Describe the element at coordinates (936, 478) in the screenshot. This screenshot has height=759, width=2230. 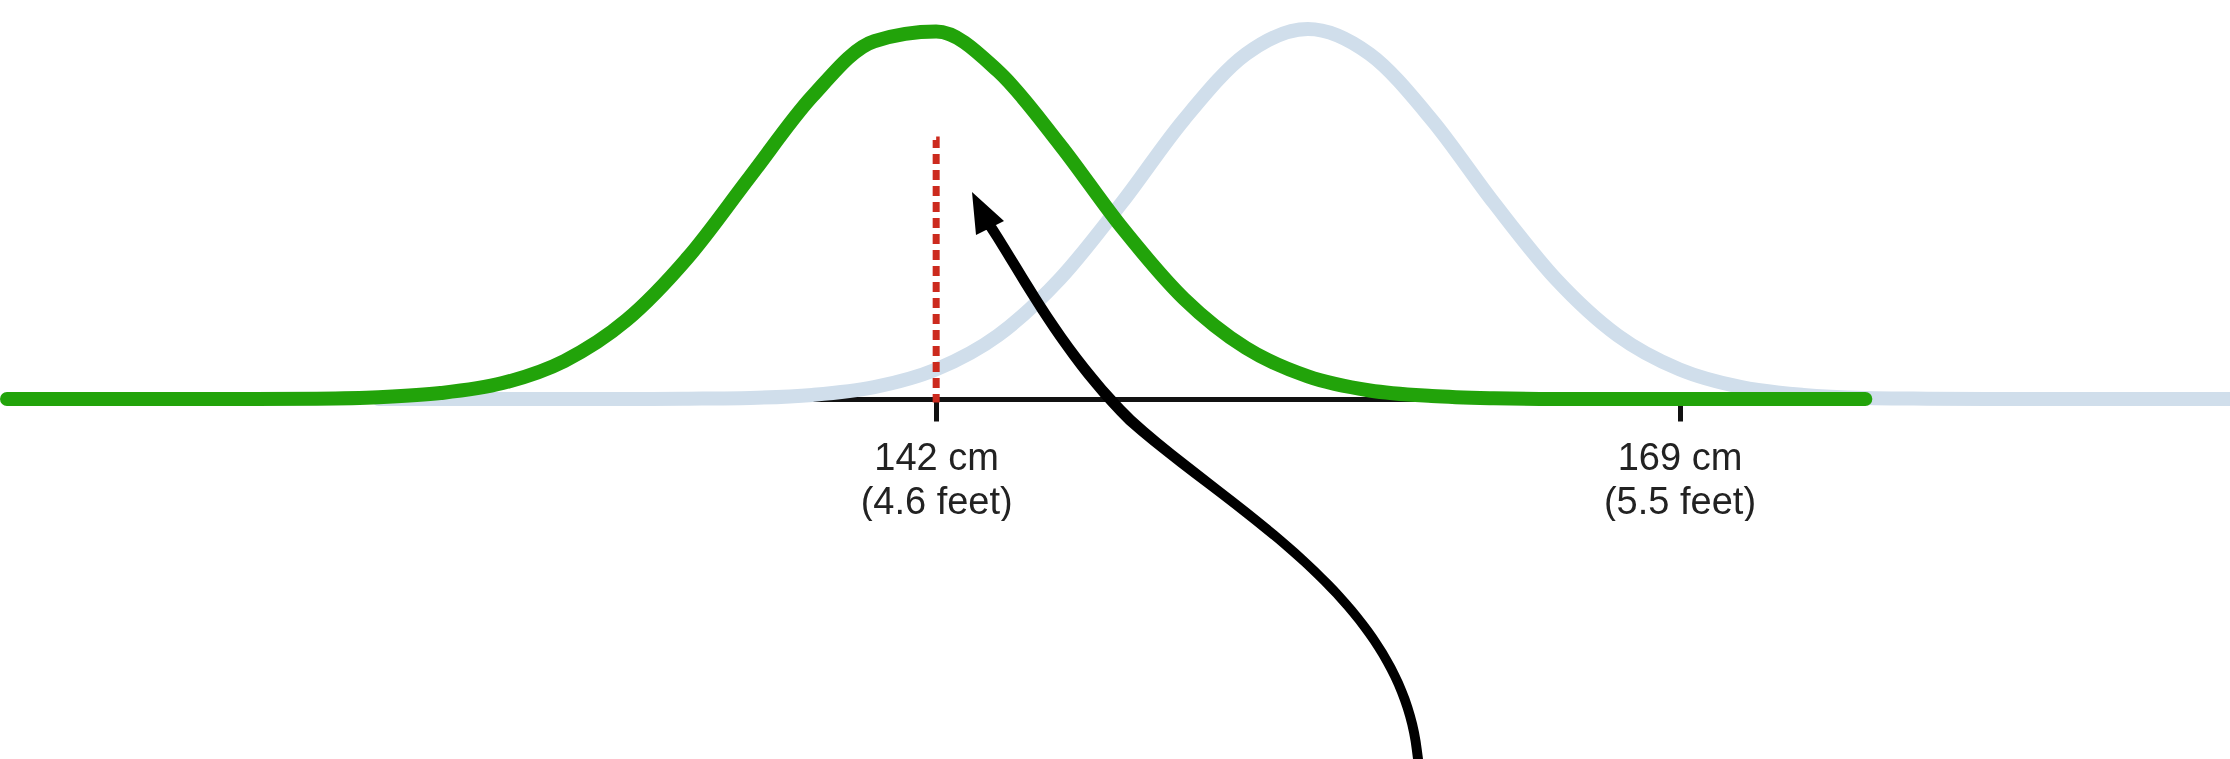
I see `x-tick-label: 142 cm (4.6 feet)` at that location.